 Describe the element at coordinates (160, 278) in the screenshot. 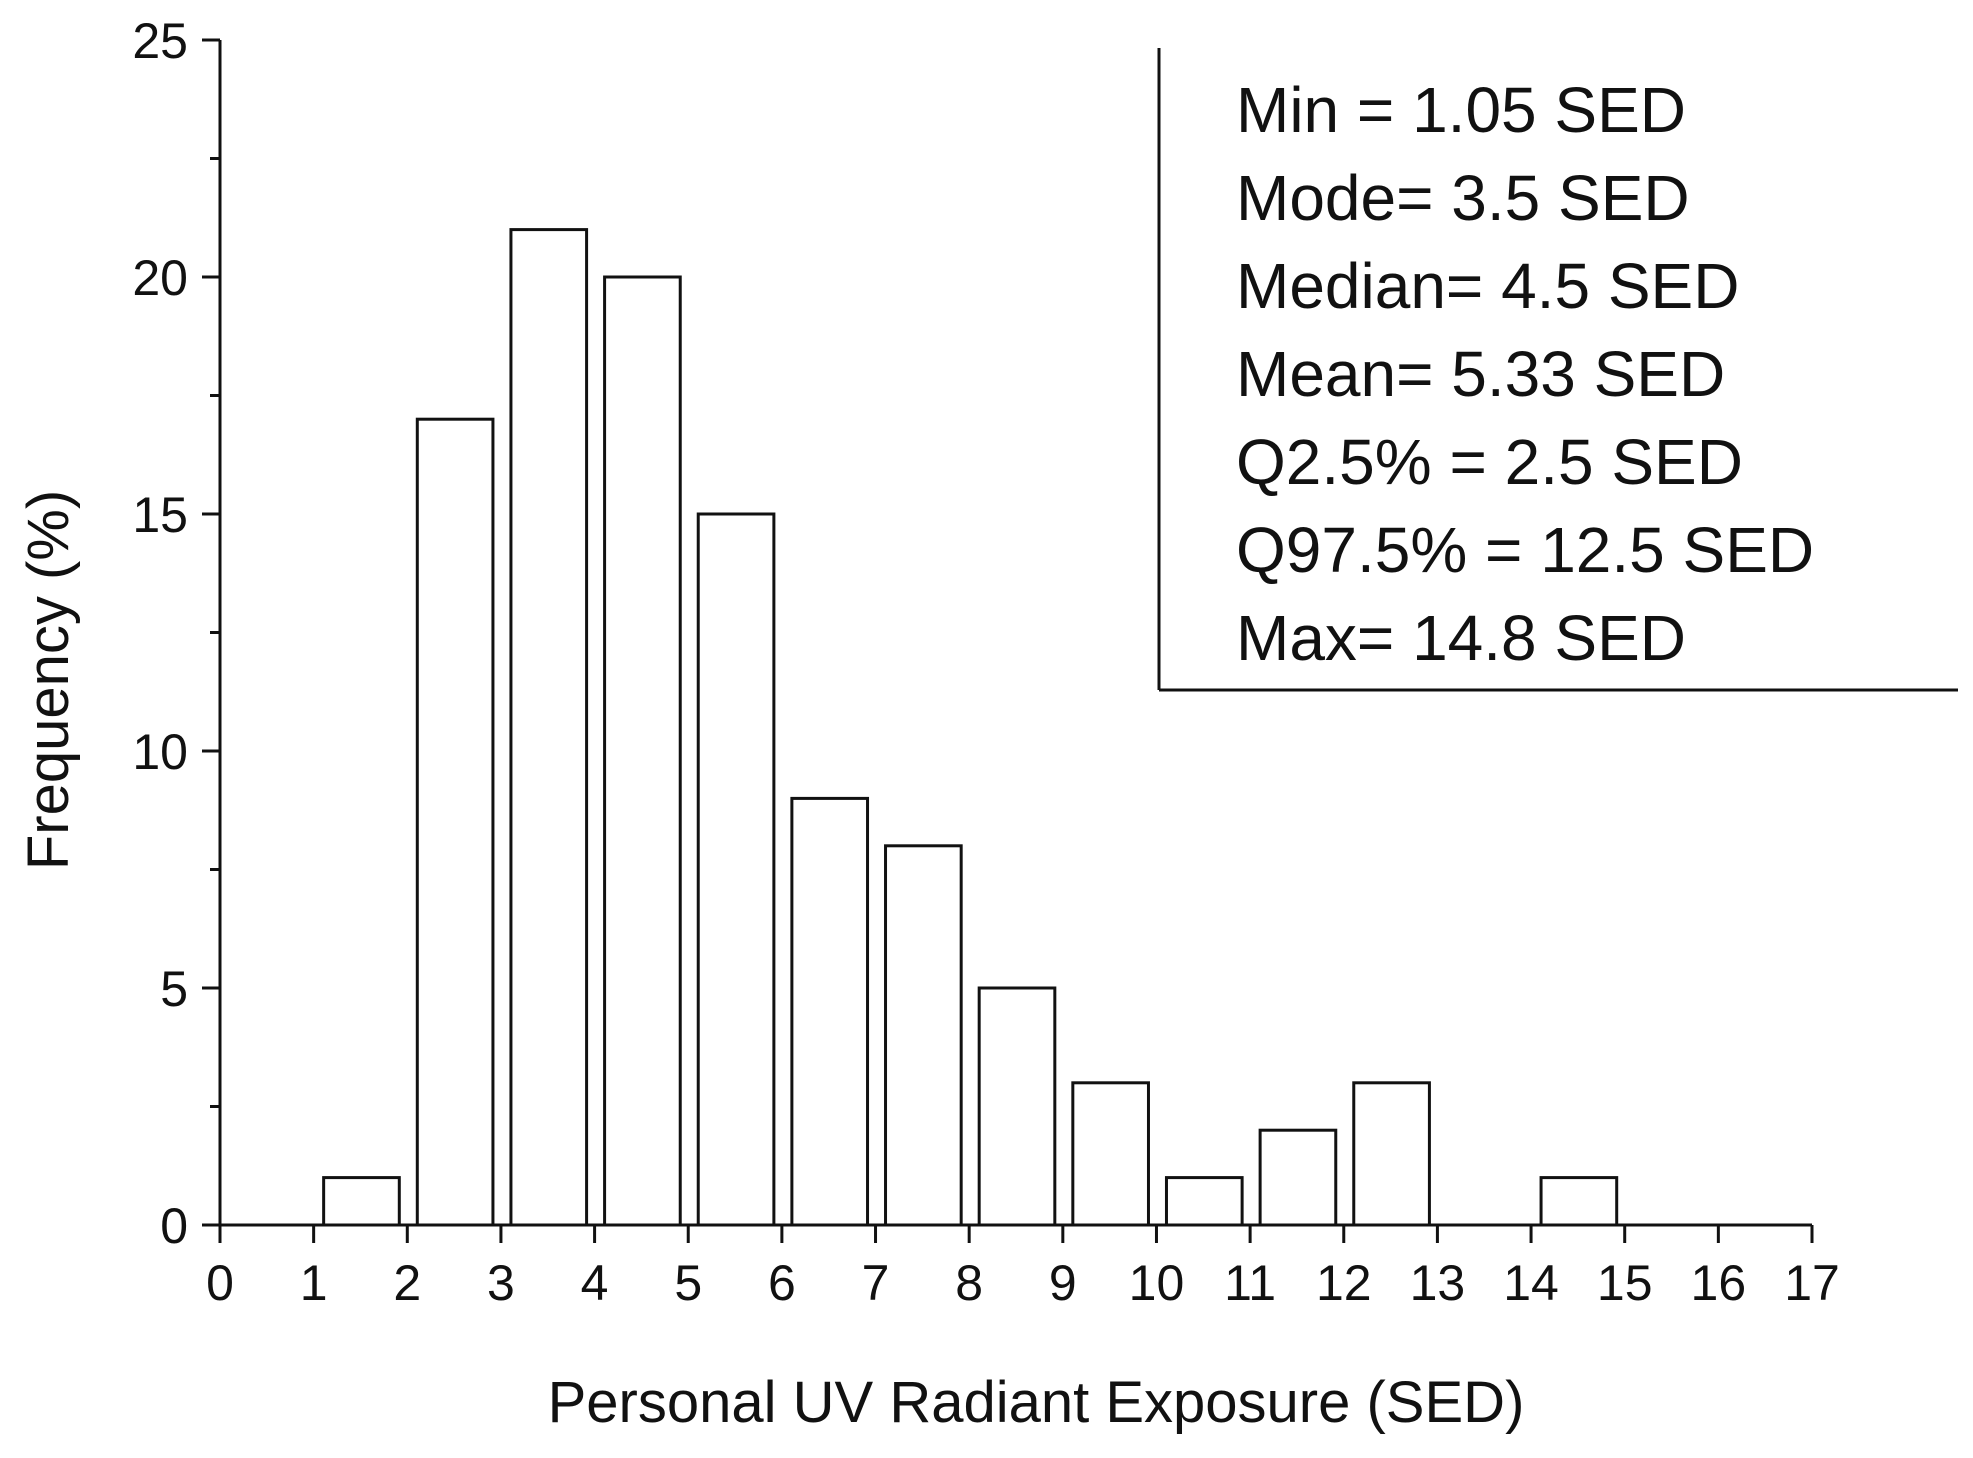

I see `y-tick-label: 20` at that location.